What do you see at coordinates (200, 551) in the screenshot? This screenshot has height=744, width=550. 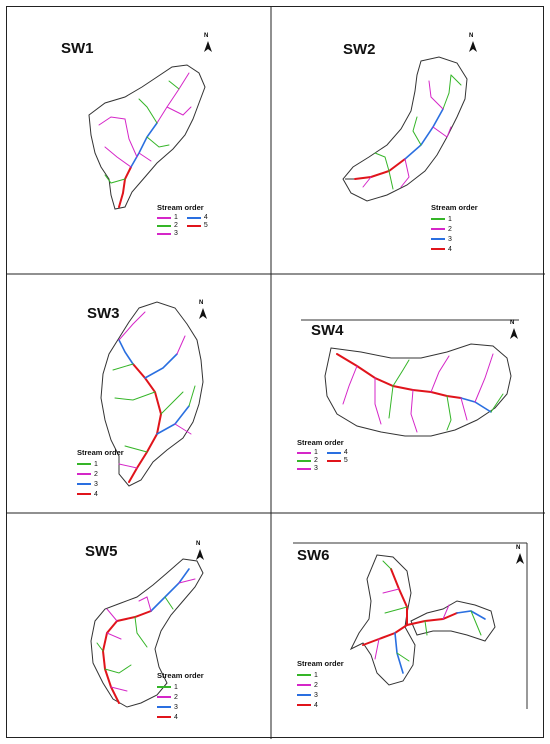 I see `sw5-north-arrow: N` at bounding box center [200, 551].